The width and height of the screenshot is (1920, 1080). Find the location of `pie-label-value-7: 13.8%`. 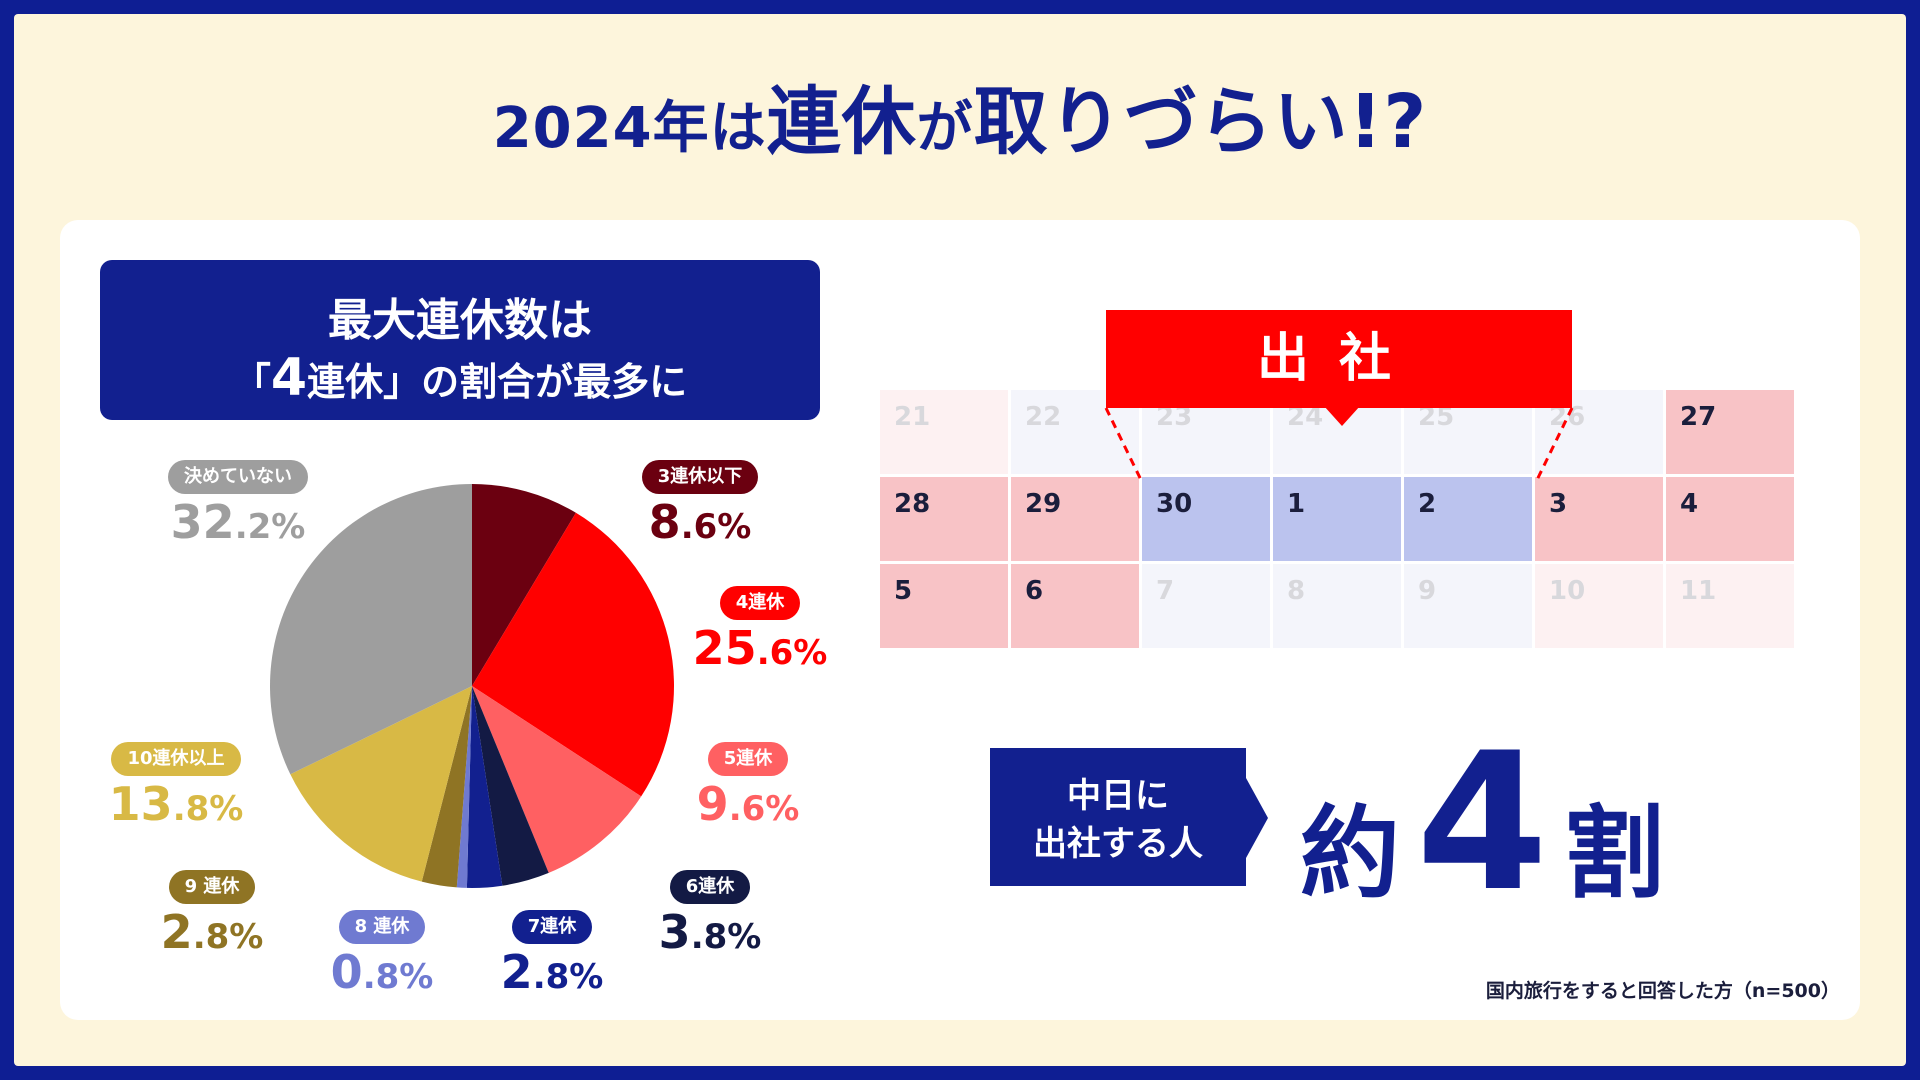

pie-label-value-7: 13.8% is located at coordinates (176, 806).